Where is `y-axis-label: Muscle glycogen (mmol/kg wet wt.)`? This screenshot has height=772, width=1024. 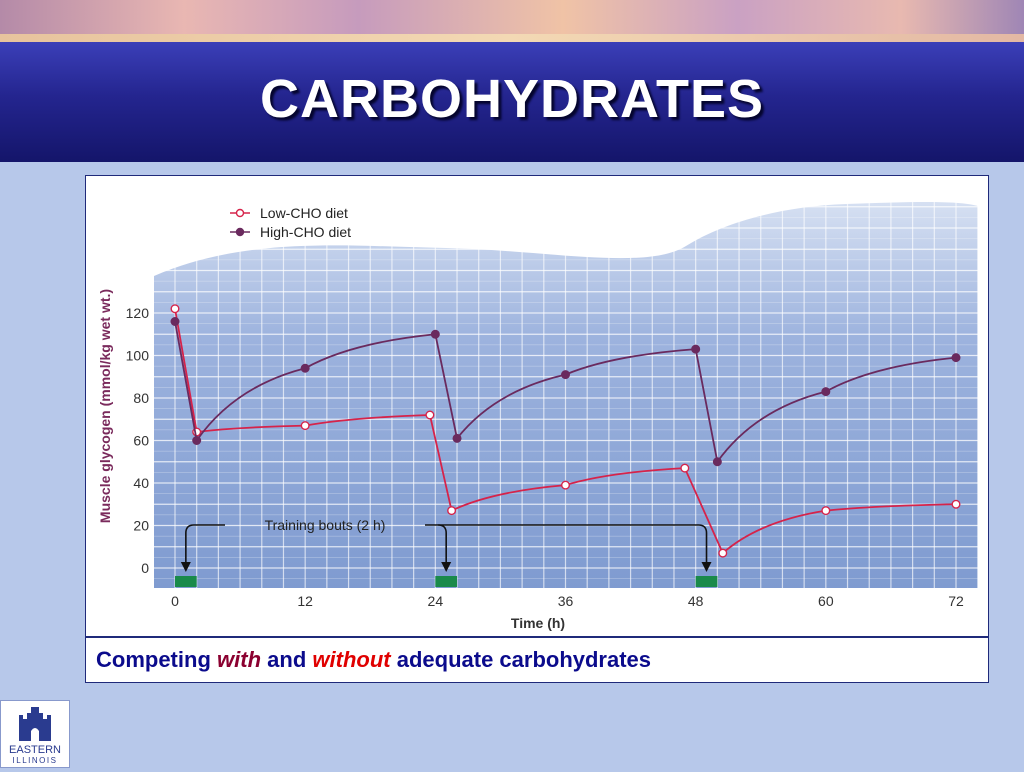
y-axis-label: Muscle glycogen (mmol/kg wet wt.) is located at coordinates (105, 406).